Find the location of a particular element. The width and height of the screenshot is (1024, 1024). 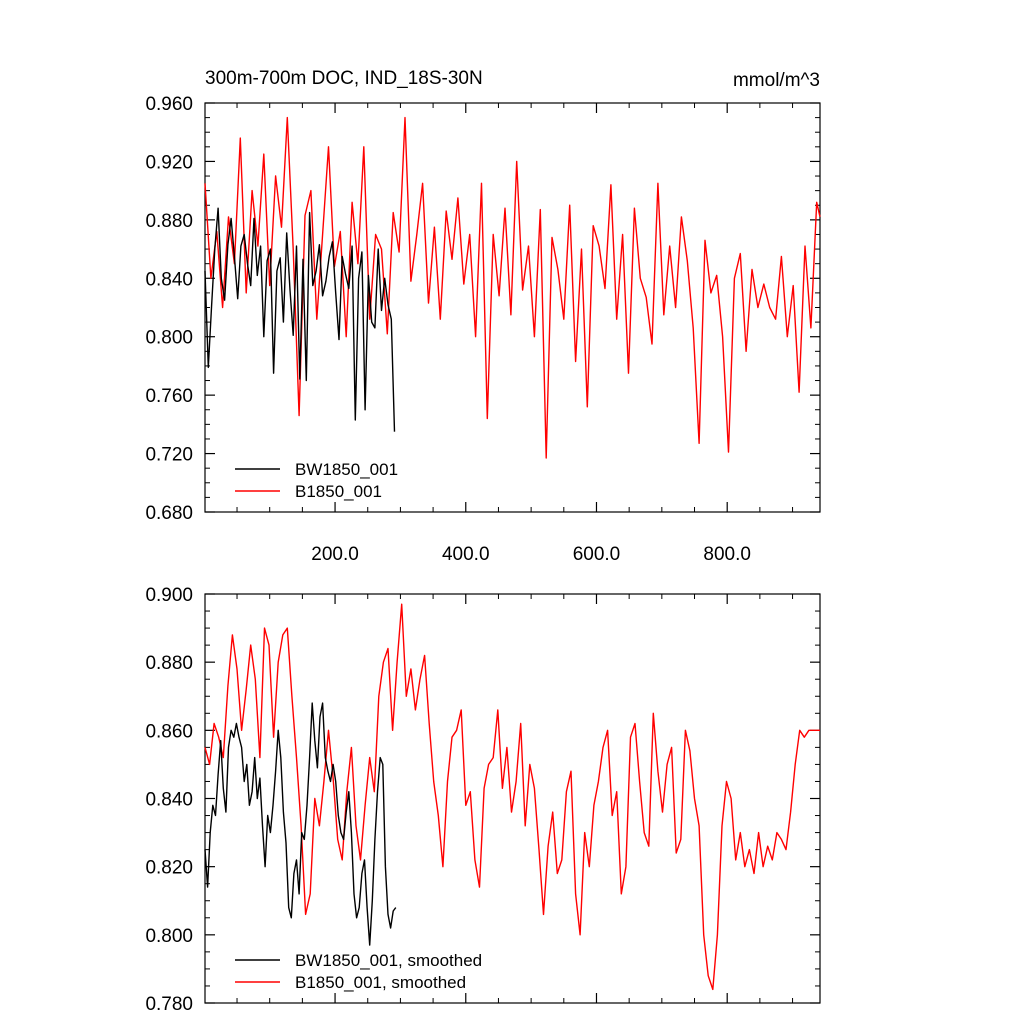

bottom-legend: BW1850_001, smoothed B1850_001, smoothed is located at coordinates (358, 971).